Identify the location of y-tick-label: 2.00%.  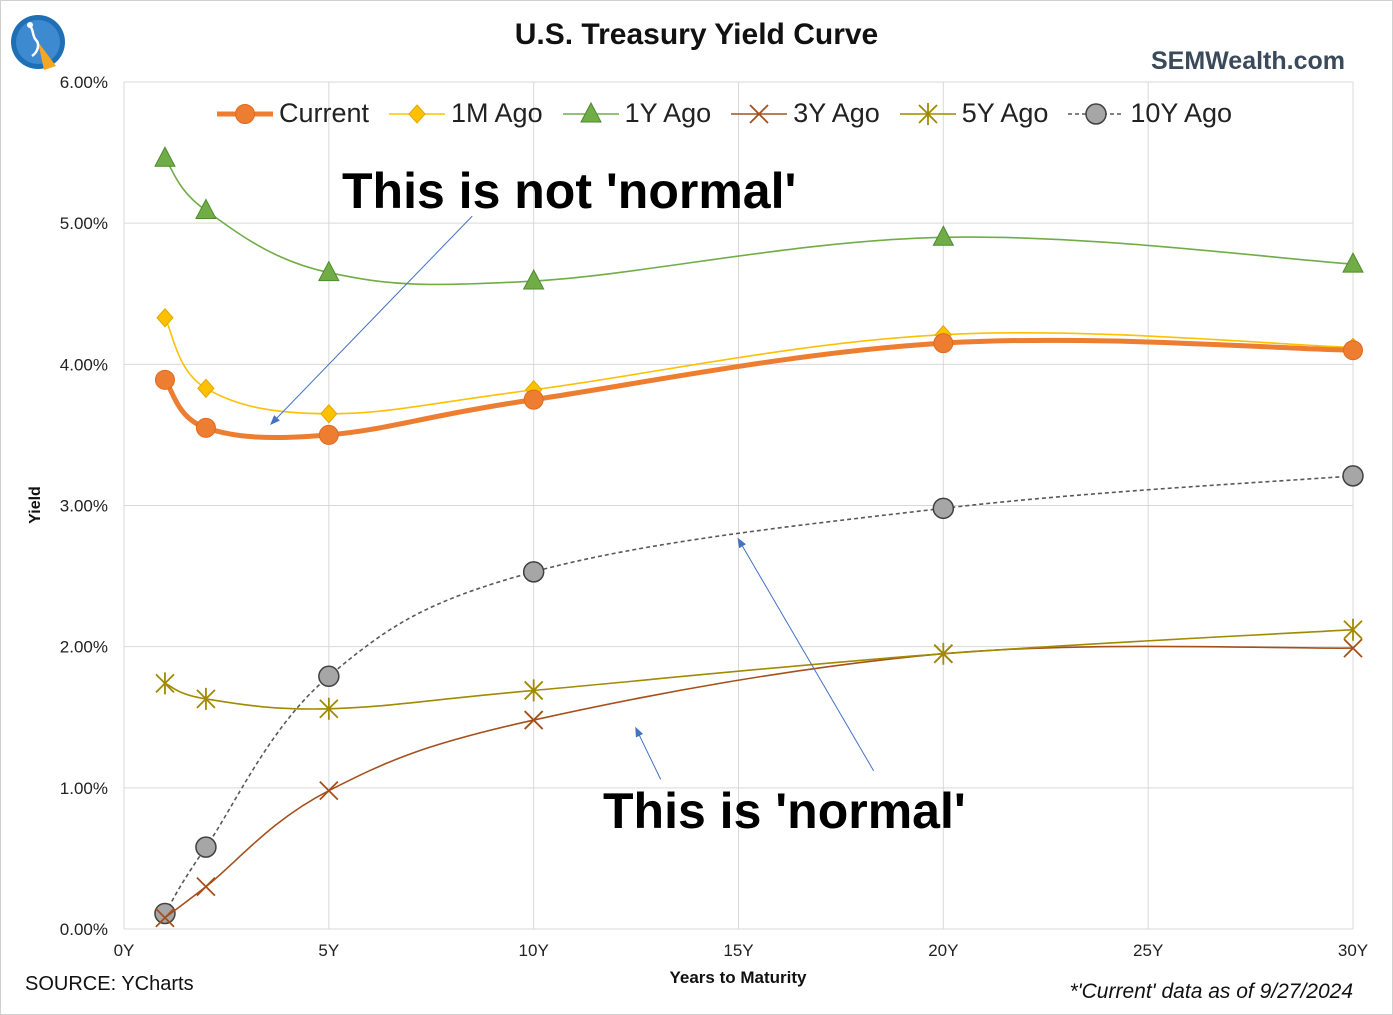
(84, 647).